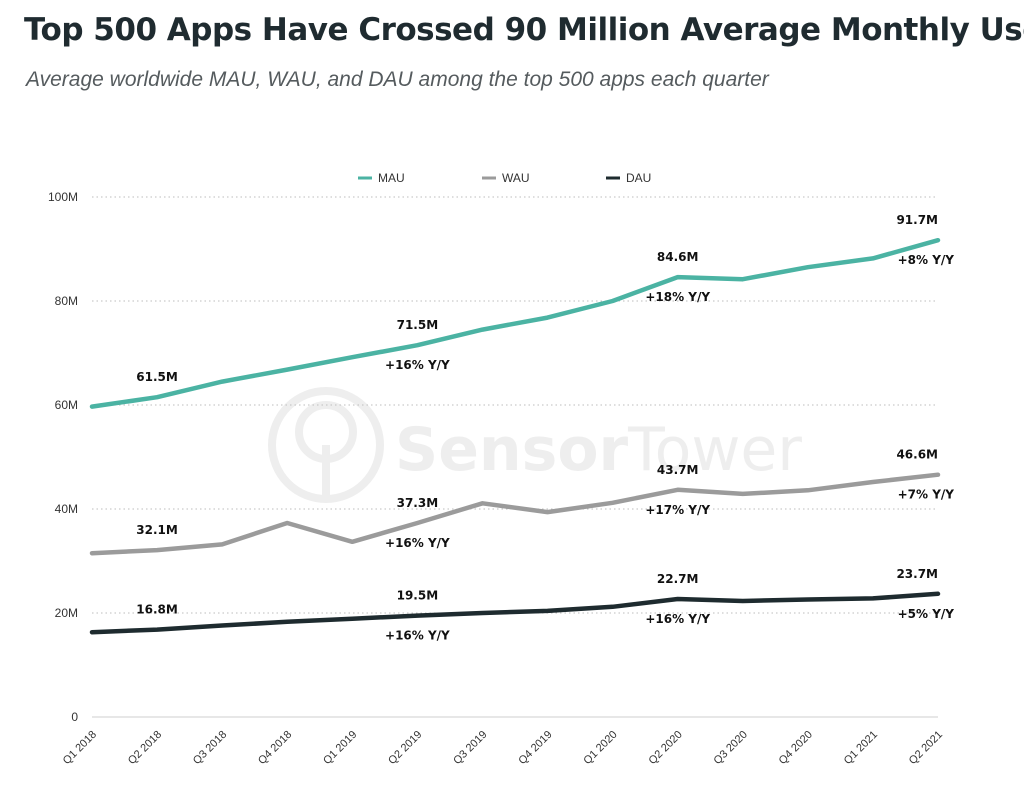  I want to click on data-label: 71.5M, so click(418, 325).